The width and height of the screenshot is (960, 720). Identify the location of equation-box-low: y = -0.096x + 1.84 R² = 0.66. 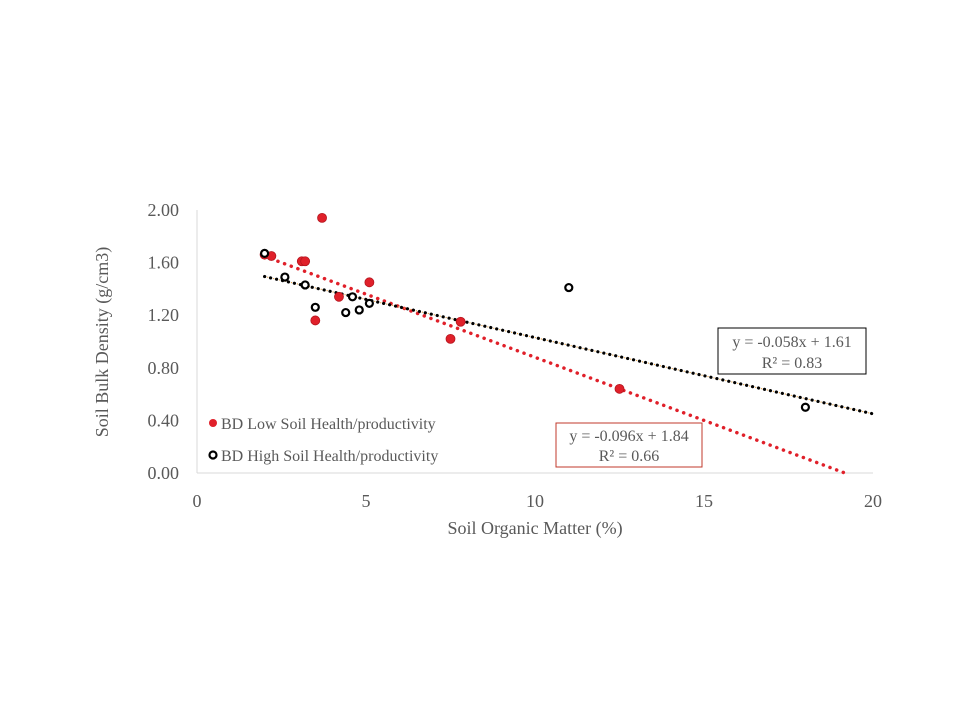
(629, 445).